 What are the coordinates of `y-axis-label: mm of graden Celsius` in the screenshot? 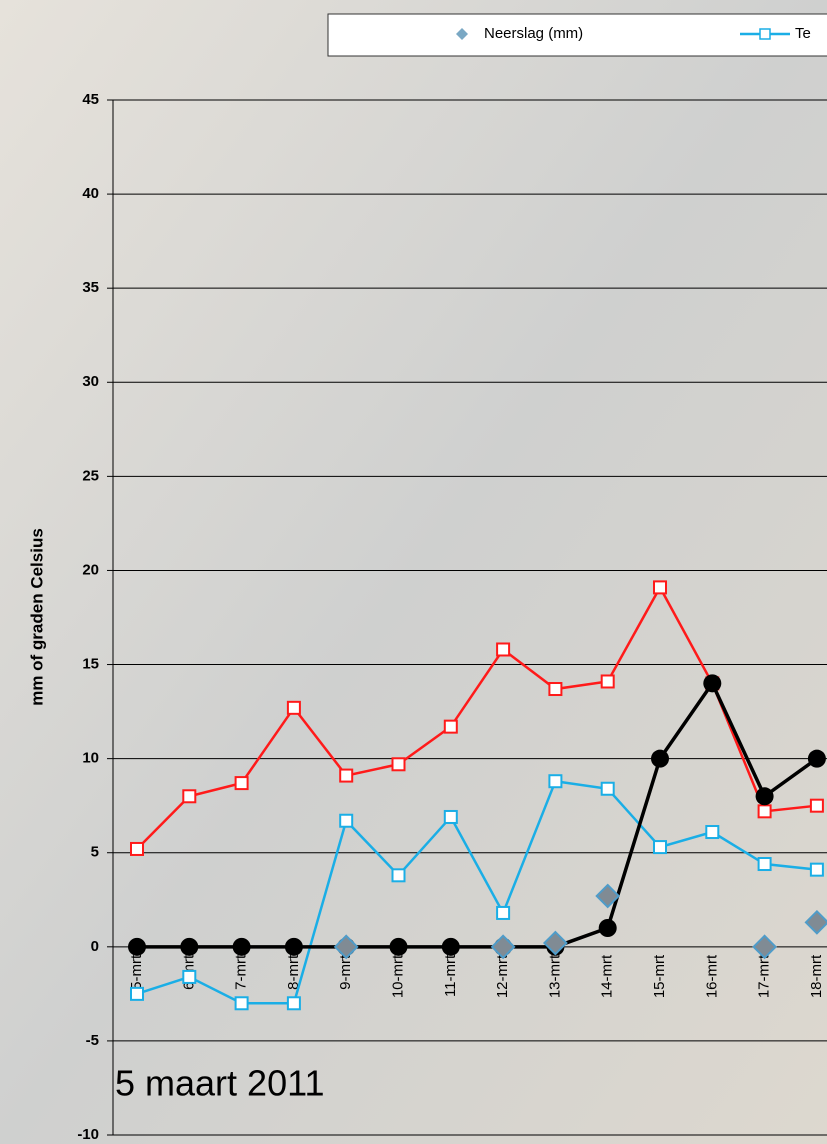 It's located at (36, 617).